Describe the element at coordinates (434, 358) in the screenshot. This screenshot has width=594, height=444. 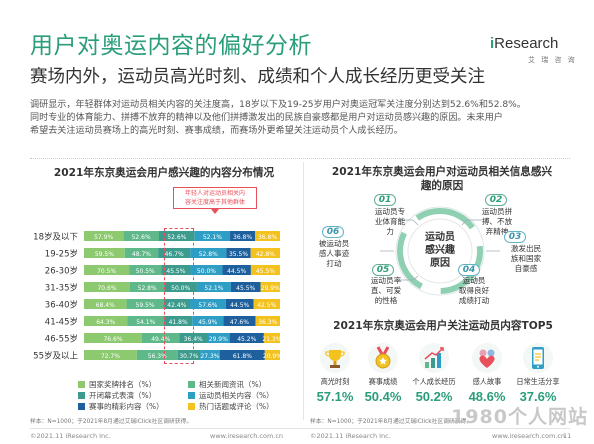
I see `growth-icon` at that location.